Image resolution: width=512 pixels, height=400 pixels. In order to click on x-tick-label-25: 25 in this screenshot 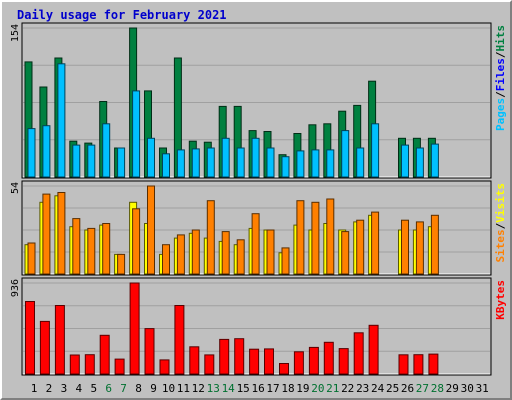, I will do `click(392, 388)`.